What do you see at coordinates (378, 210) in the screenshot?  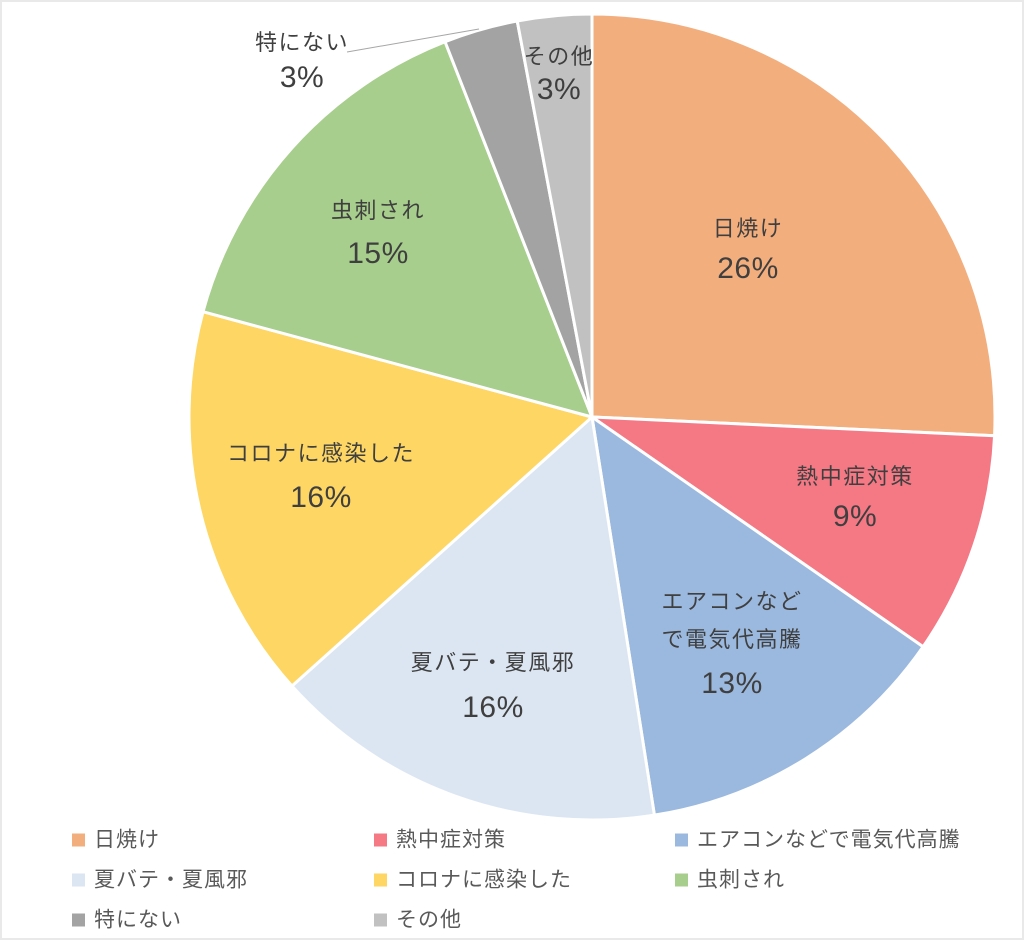 I see `slice-label-5: 虫刺され` at bounding box center [378, 210].